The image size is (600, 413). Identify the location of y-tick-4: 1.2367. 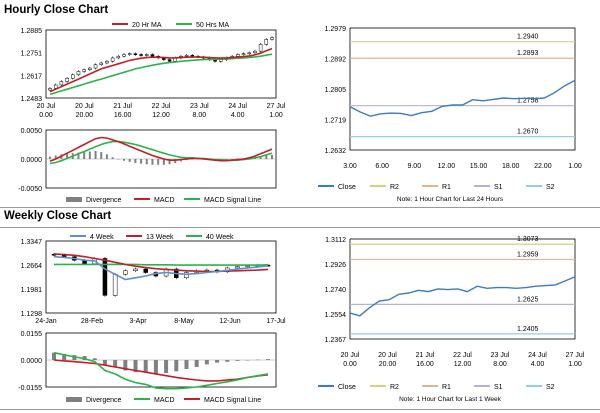
(336, 340).